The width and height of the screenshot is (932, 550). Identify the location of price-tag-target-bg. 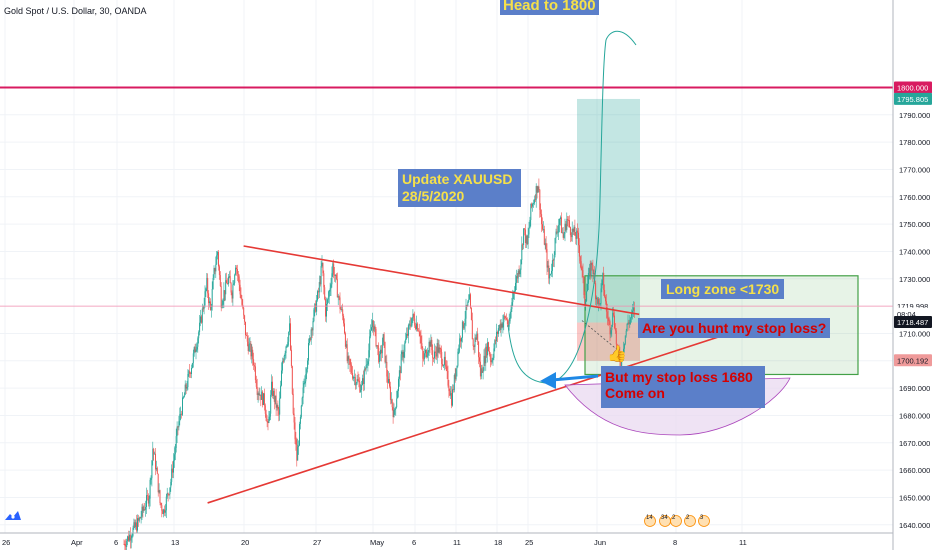
(913, 87).